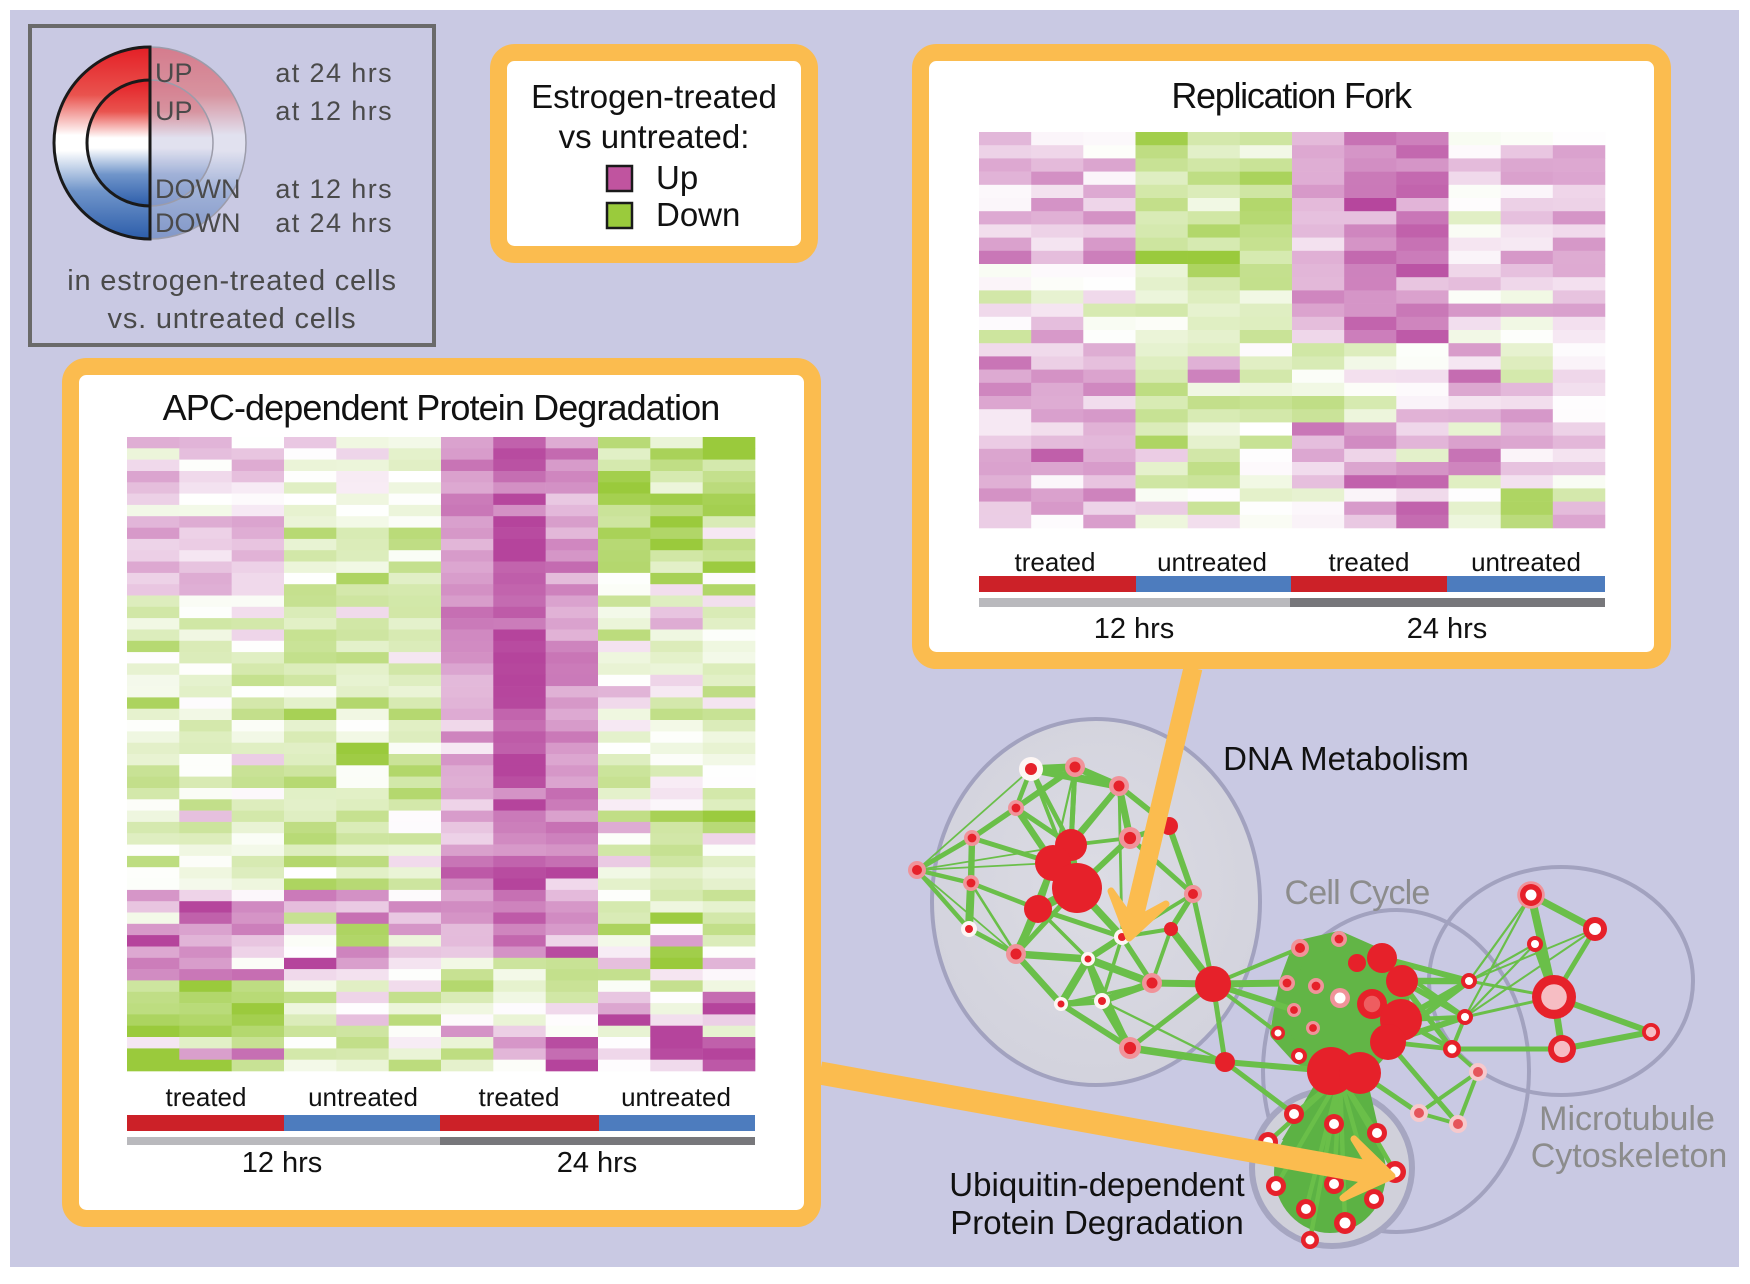 Image resolution: width=1750 pixels, height=1284 pixels. Describe the element at coordinates (1292, 95) in the screenshot. I see `svg-text: Replication Fork` at that location.